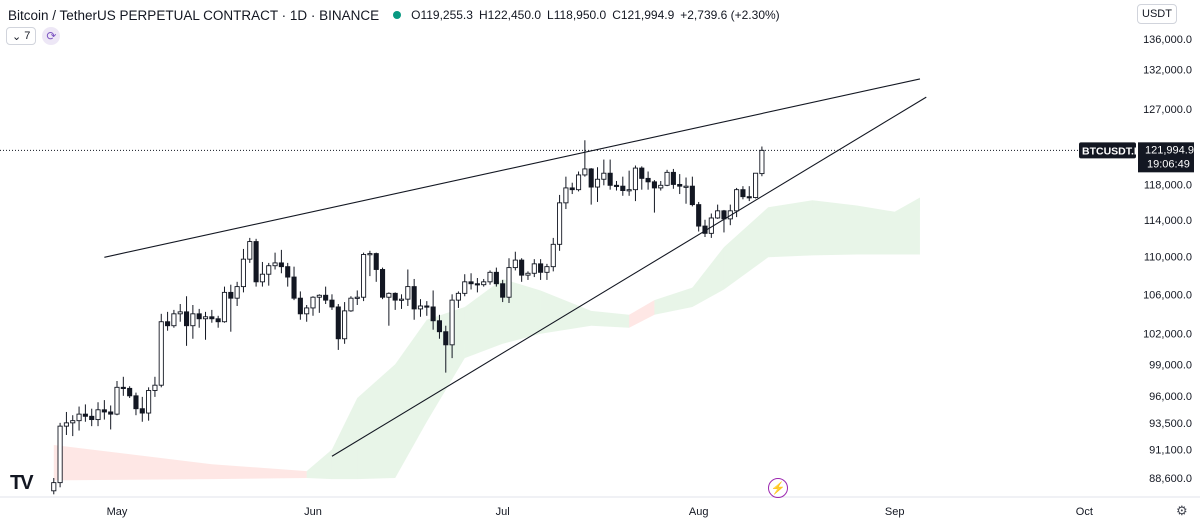  What do you see at coordinates (1182, 510) in the screenshot?
I see `gear-icon: ⚙` at bounding box center [1182, 510].